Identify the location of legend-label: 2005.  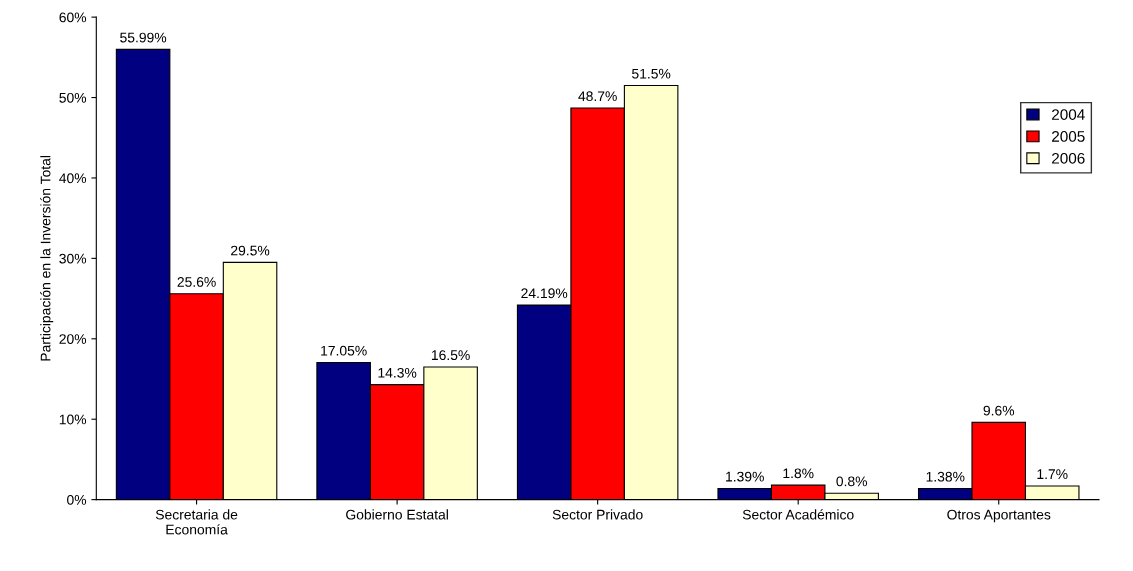
(1068, 136).